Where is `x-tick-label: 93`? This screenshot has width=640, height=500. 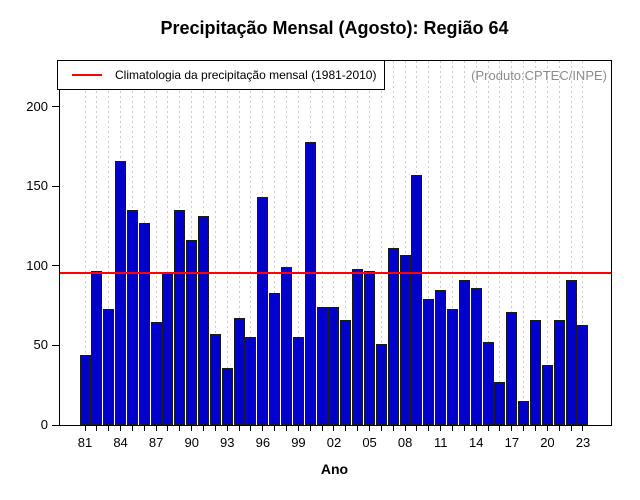
x-tick-label: 93 is located at coordinates (227, 442).